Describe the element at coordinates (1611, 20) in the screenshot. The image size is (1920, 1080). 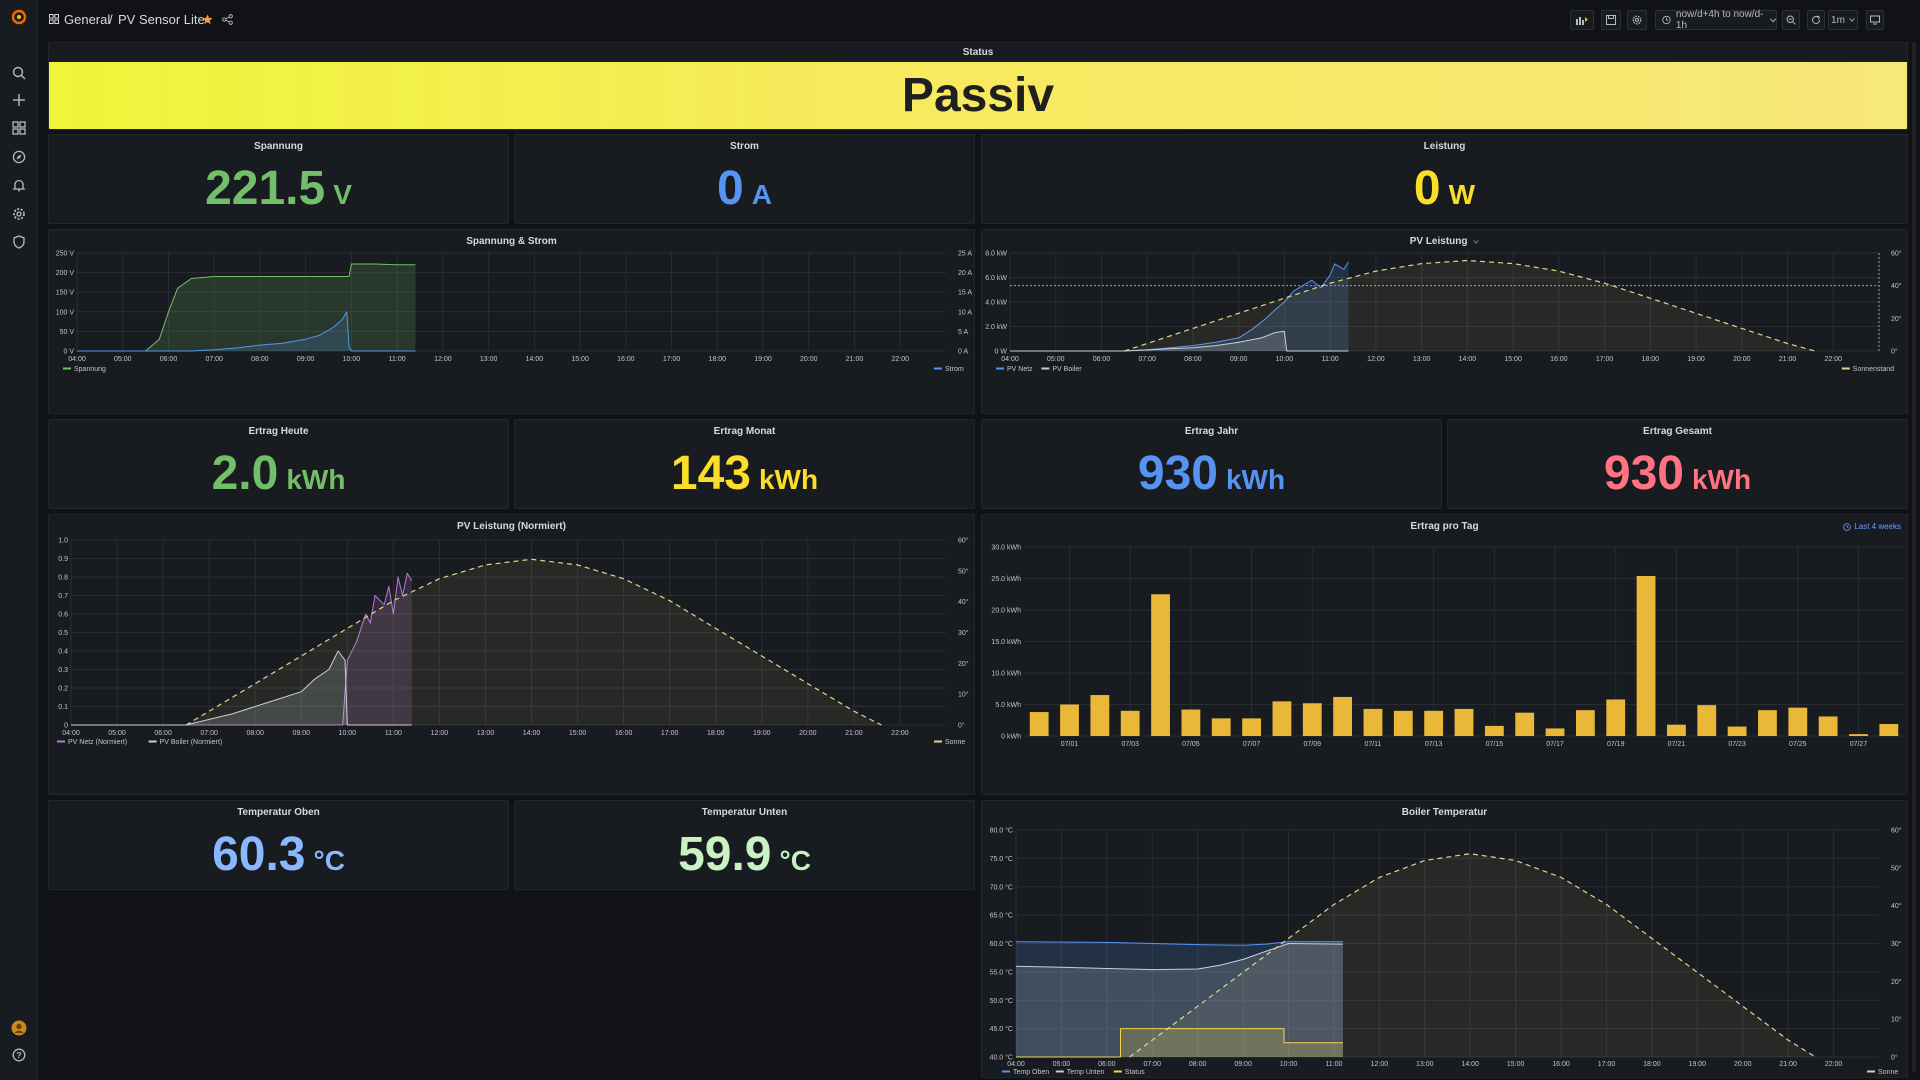
I see `save-dashboard-button` at that location.